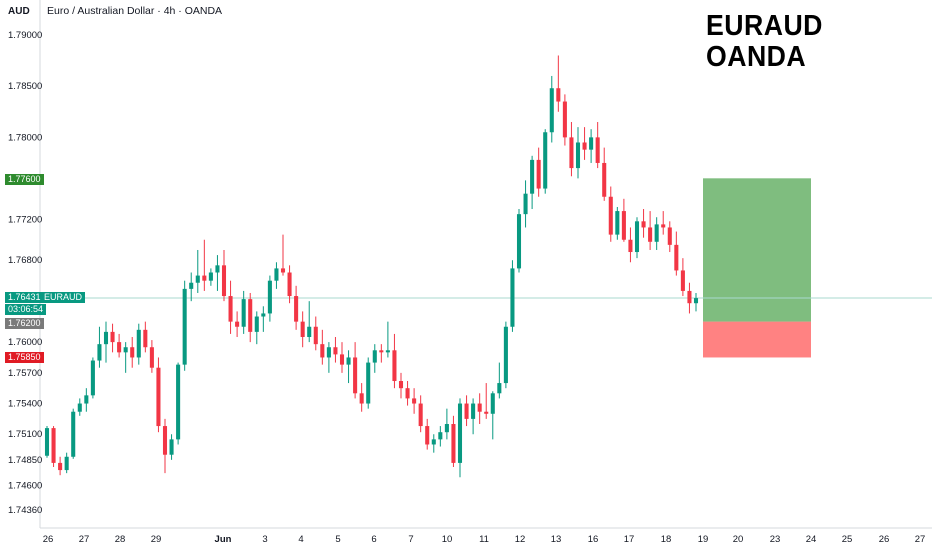 This screenshot has height=550, width=932. I want to click on price-tick-label: 1.74360, so click(25, 510).